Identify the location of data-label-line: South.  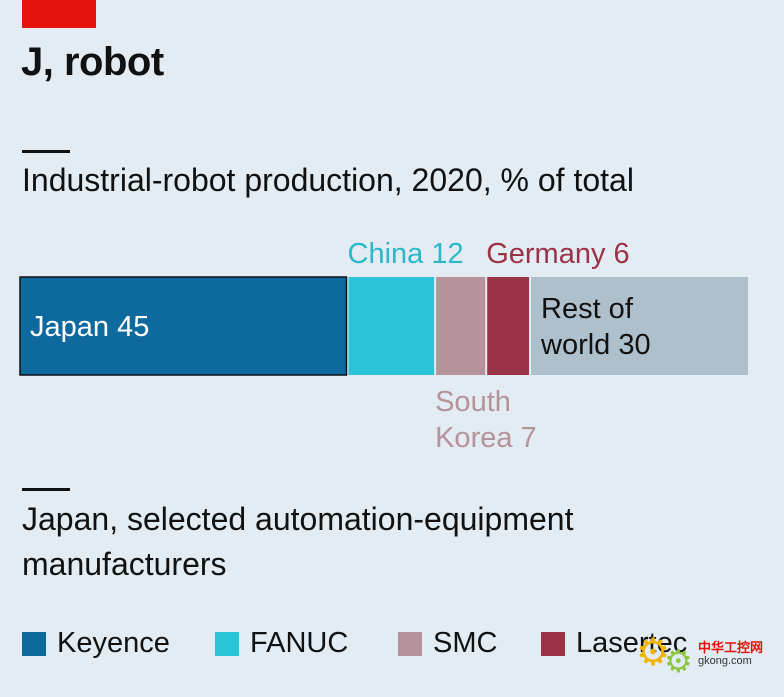
(473, 402).